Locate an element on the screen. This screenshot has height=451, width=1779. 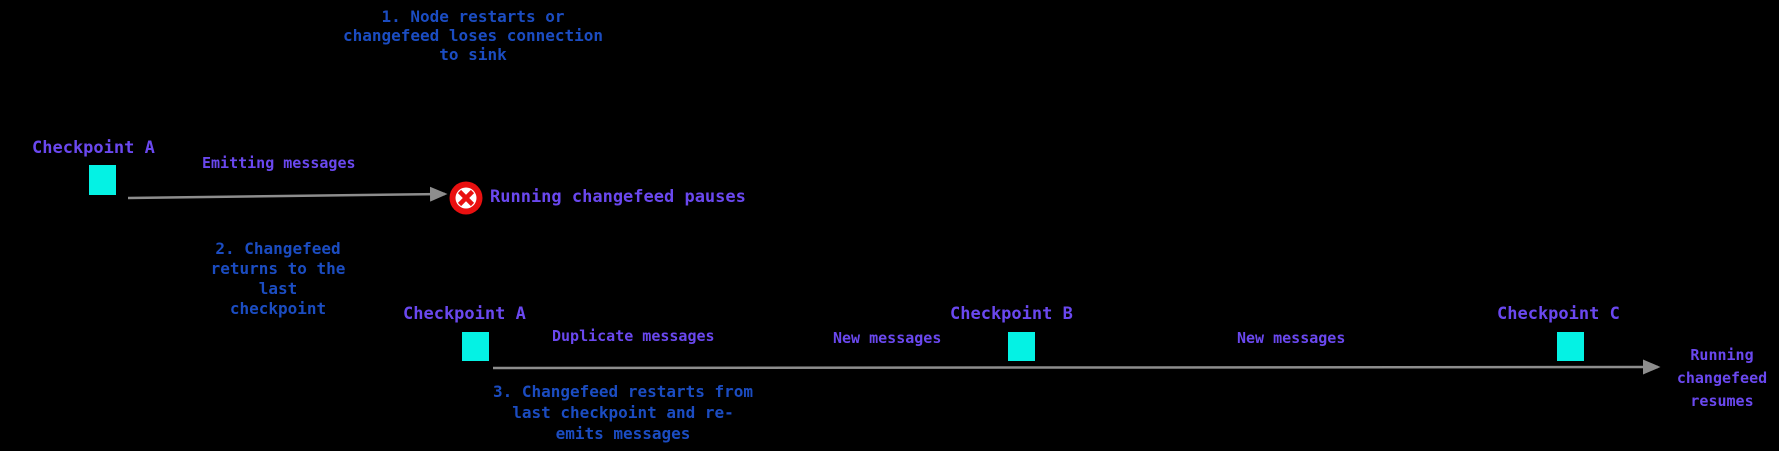
error-x-icon is located at coordinates (466, 198).